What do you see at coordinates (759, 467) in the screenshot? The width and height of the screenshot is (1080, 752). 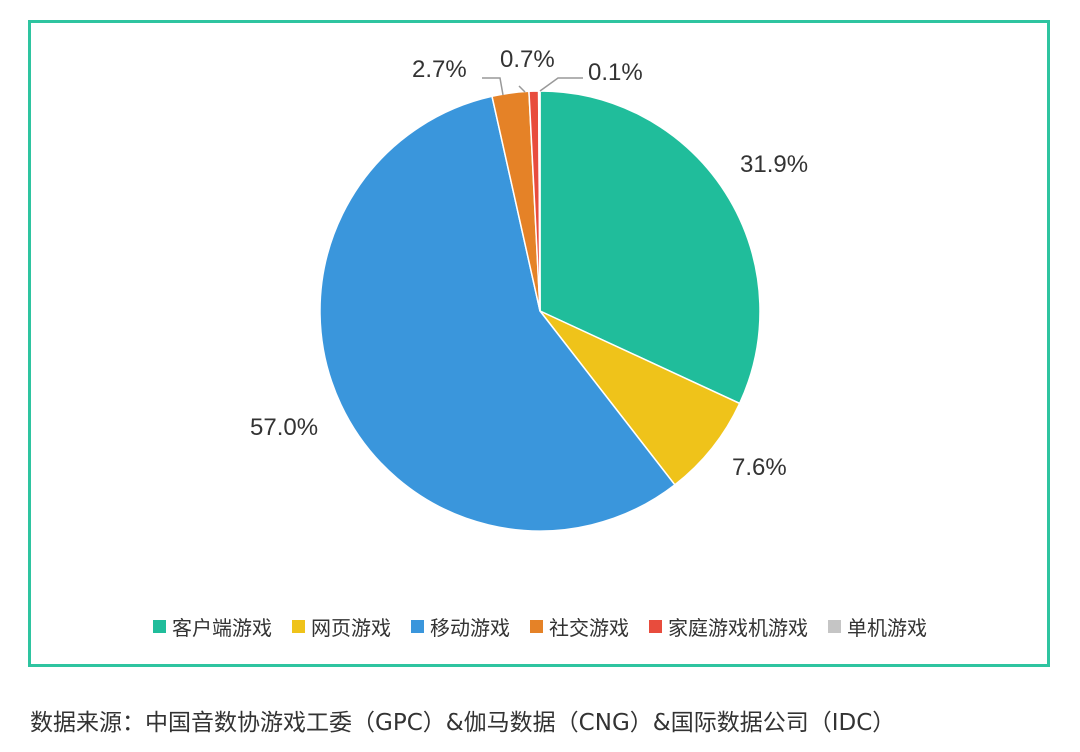 I see `slice-label-2: 7.6%` at bounding box center [759, 467].